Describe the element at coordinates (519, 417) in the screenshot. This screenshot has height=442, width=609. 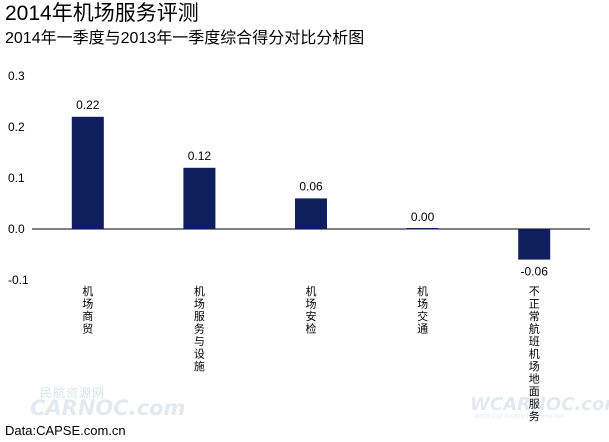
I see `watermark-right-small-text: World Civil Aviation Resource Net` at that location.